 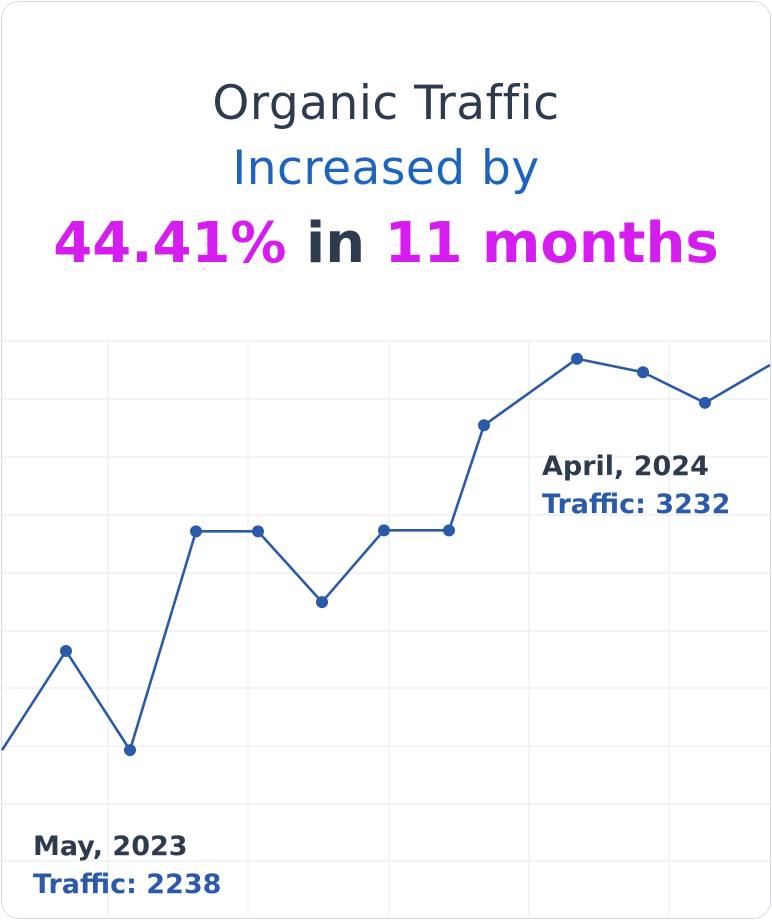 I want to click on end-traffic-label: Traffic: 3232, so click(x=636, y=504).